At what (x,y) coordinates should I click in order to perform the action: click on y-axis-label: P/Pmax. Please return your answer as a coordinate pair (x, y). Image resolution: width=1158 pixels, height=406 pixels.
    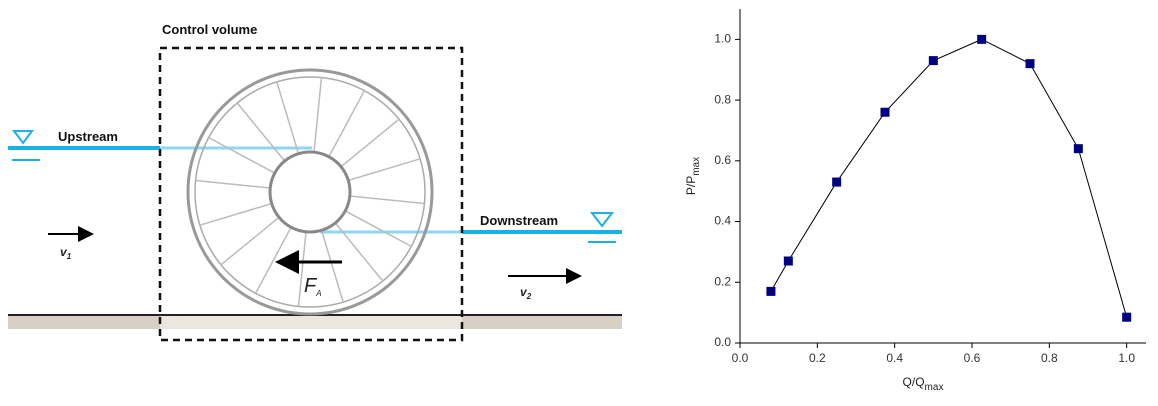
    Looking at the image, I should click on (693, 176).